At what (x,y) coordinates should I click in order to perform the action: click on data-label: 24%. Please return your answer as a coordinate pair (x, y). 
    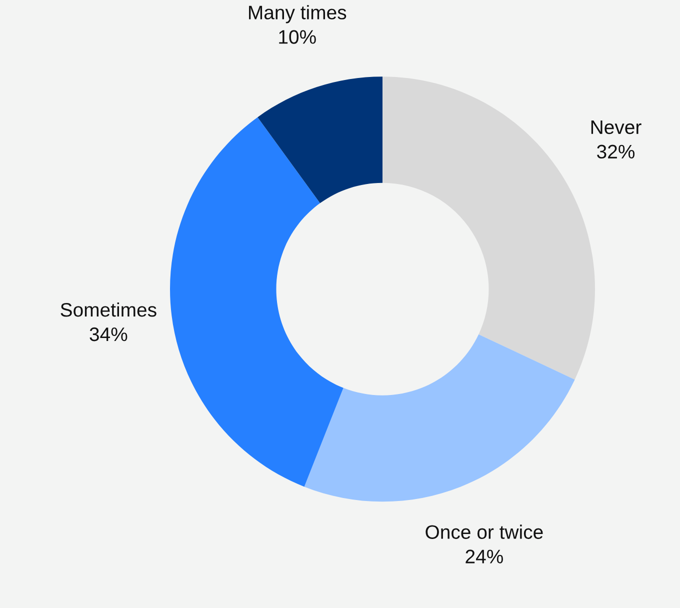
    Looking at the image, I should click on (484, 557).